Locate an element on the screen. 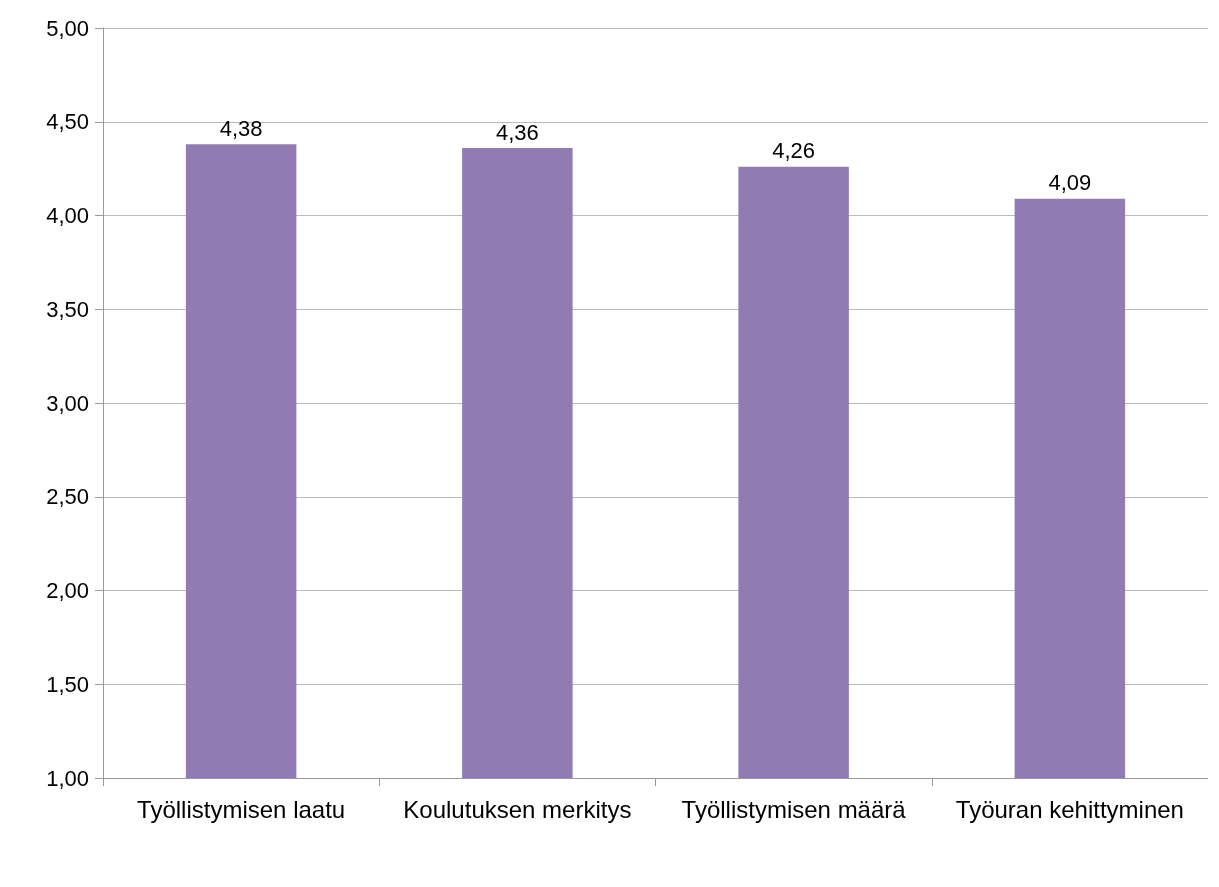 This screenshot has height=887, width=1219. data-label: 4,36 is located at coordinates (517, 132).